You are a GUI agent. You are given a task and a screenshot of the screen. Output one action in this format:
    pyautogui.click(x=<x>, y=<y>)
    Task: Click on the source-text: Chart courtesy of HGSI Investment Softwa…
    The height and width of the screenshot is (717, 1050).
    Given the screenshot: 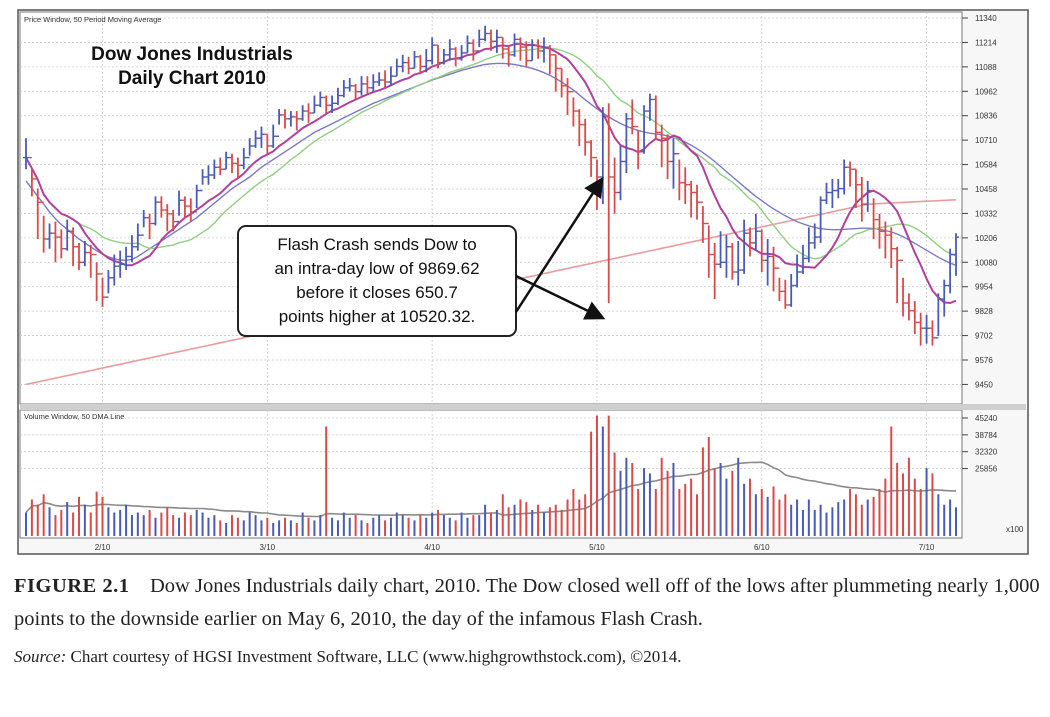 What is the action you would take?
    pyautogui.click(x=376, y=656)
    